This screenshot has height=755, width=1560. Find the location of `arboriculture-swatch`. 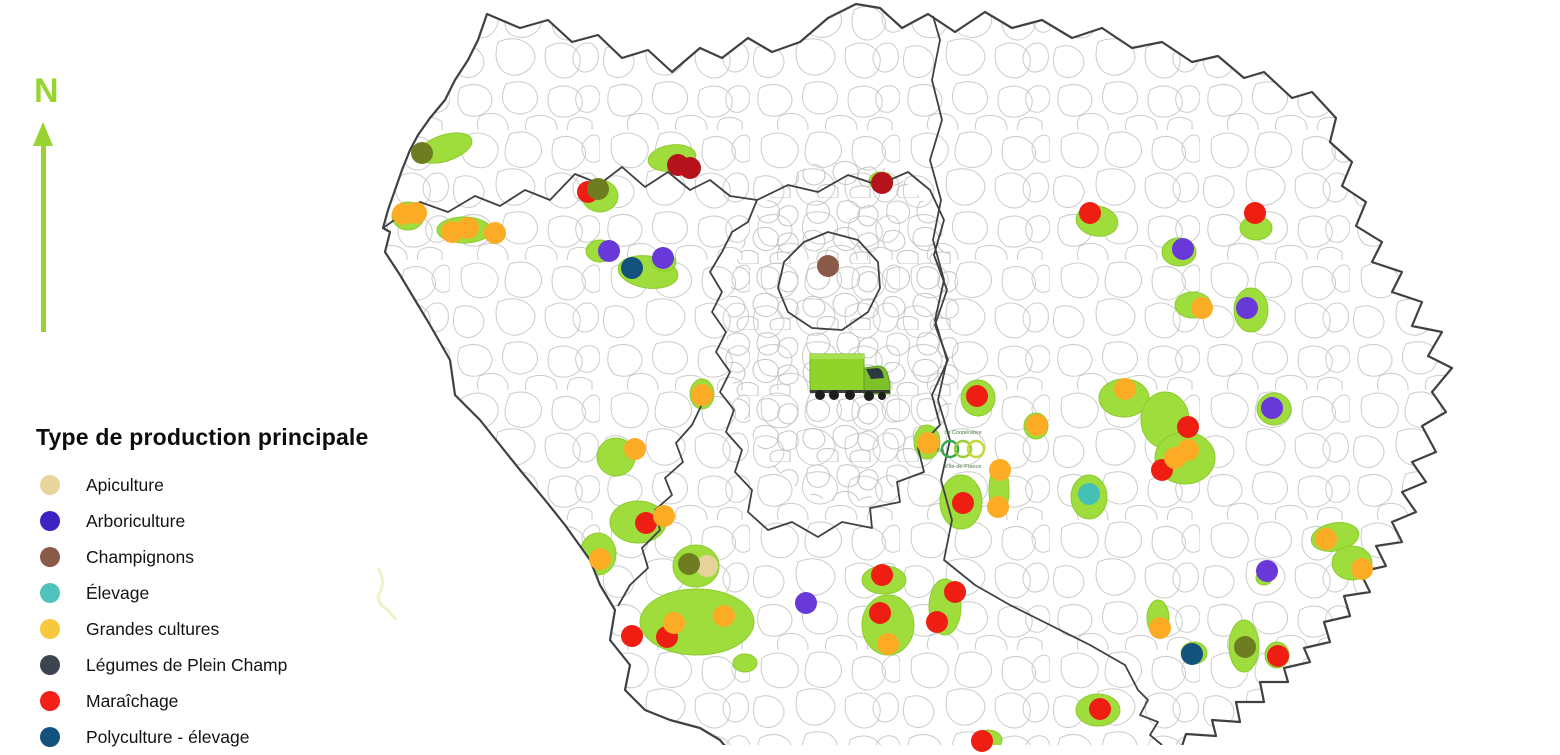

arboriculture-swatch is located at coordinates (50, 521).